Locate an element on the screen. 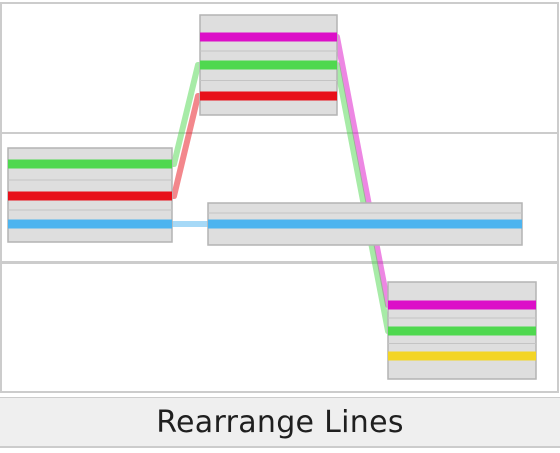 Image resolution: width=560 pixels, height=453 pixels. footer is located at coordinates (280, 422).